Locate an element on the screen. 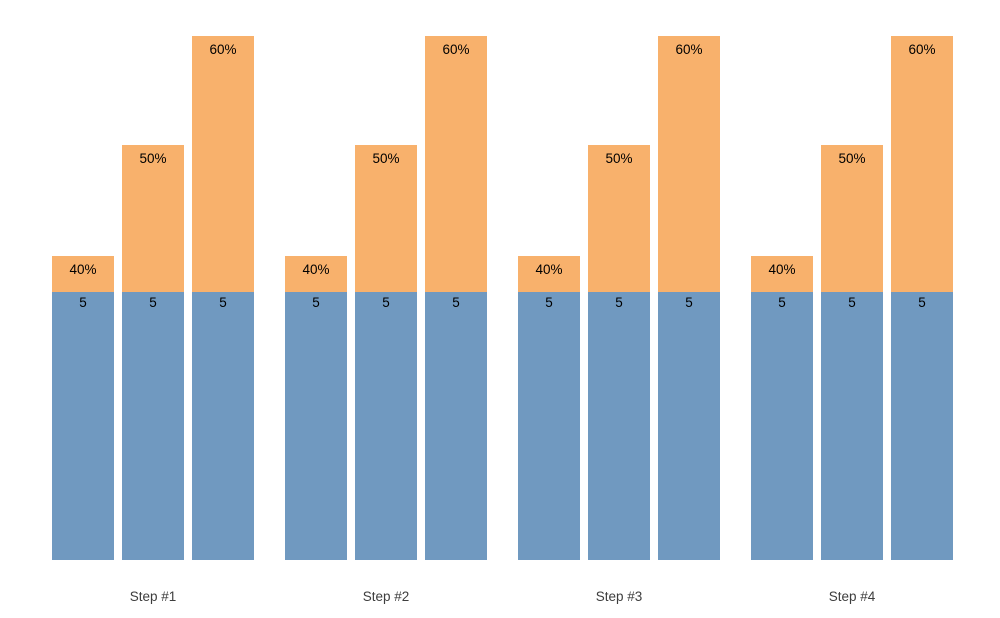  category-label: Step #2 is located at coordinates (386, 596).